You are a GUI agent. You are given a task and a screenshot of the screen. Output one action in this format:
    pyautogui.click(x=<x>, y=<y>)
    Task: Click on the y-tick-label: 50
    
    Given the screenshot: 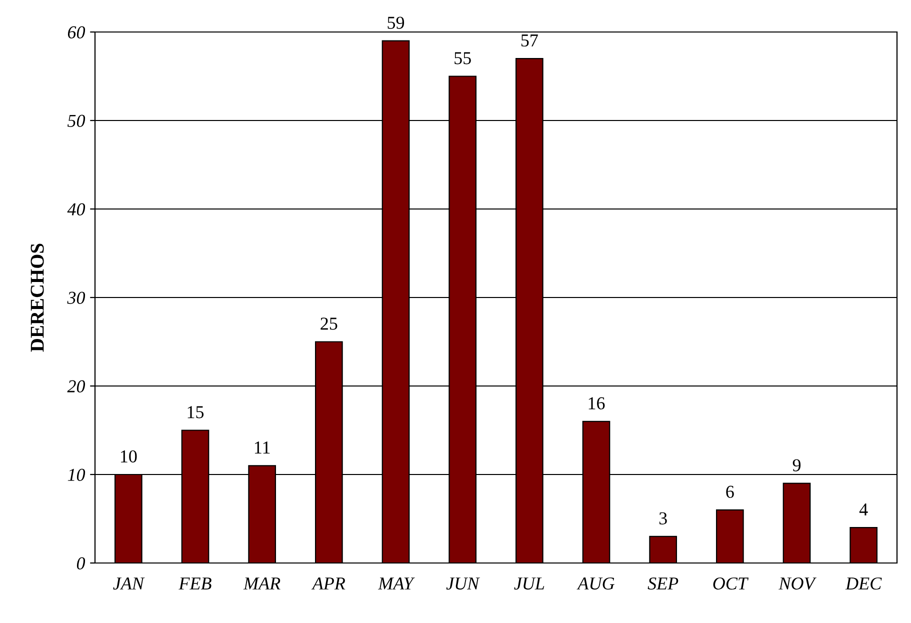 What is the action you would take?
    pyautogui.click(x=77, y=120)
    